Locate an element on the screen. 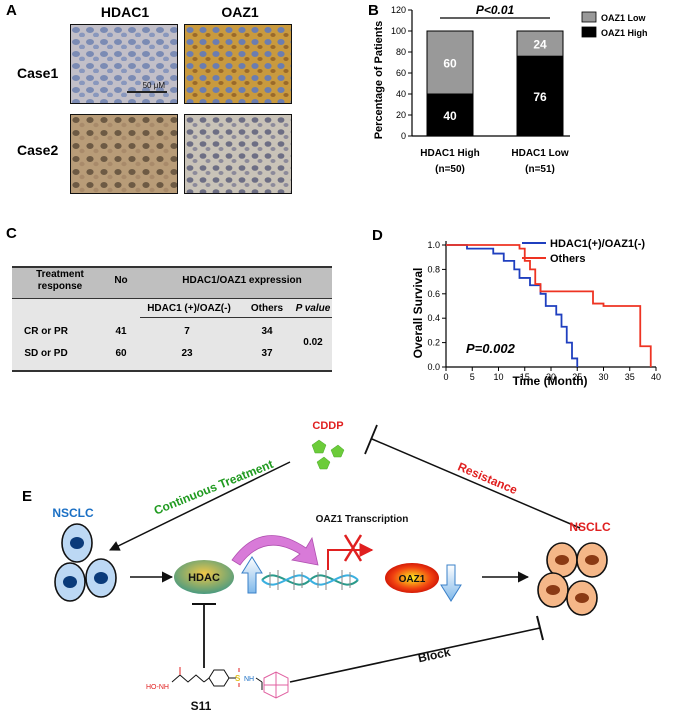 This screenshot has height=717, width=685. panel-e-letter: E is located at coordinates (27, 496).